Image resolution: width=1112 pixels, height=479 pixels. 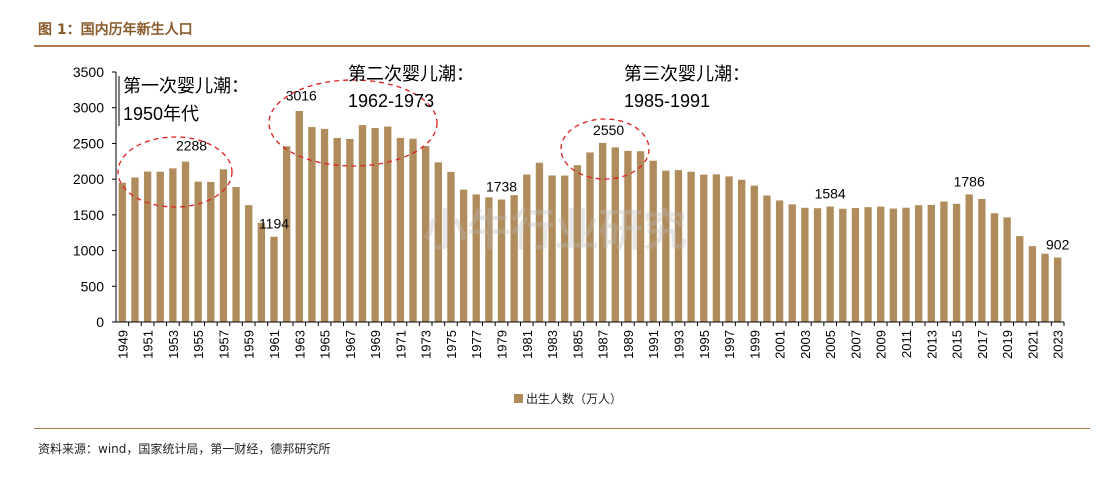 I want to click on x-tick-label: 1953, so click(x=173, y=344).